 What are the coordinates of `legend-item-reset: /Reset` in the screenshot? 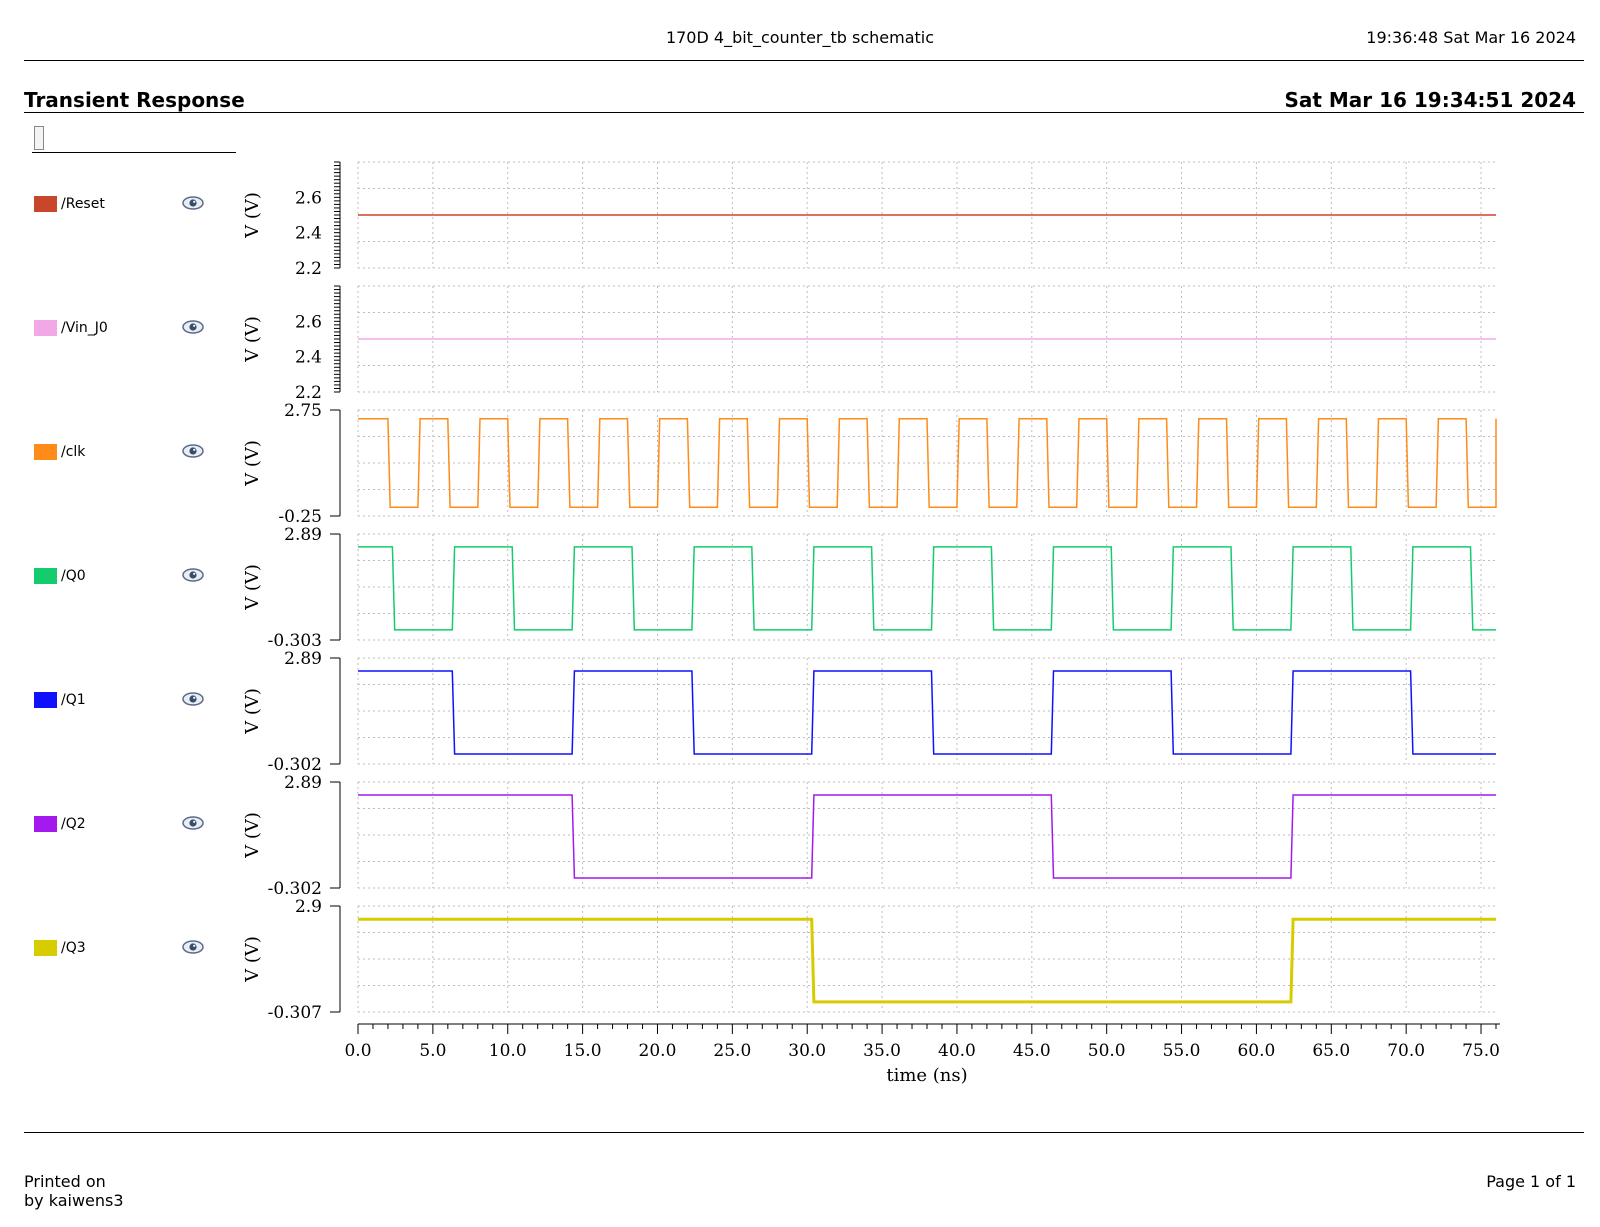 It's located at (69, 204).